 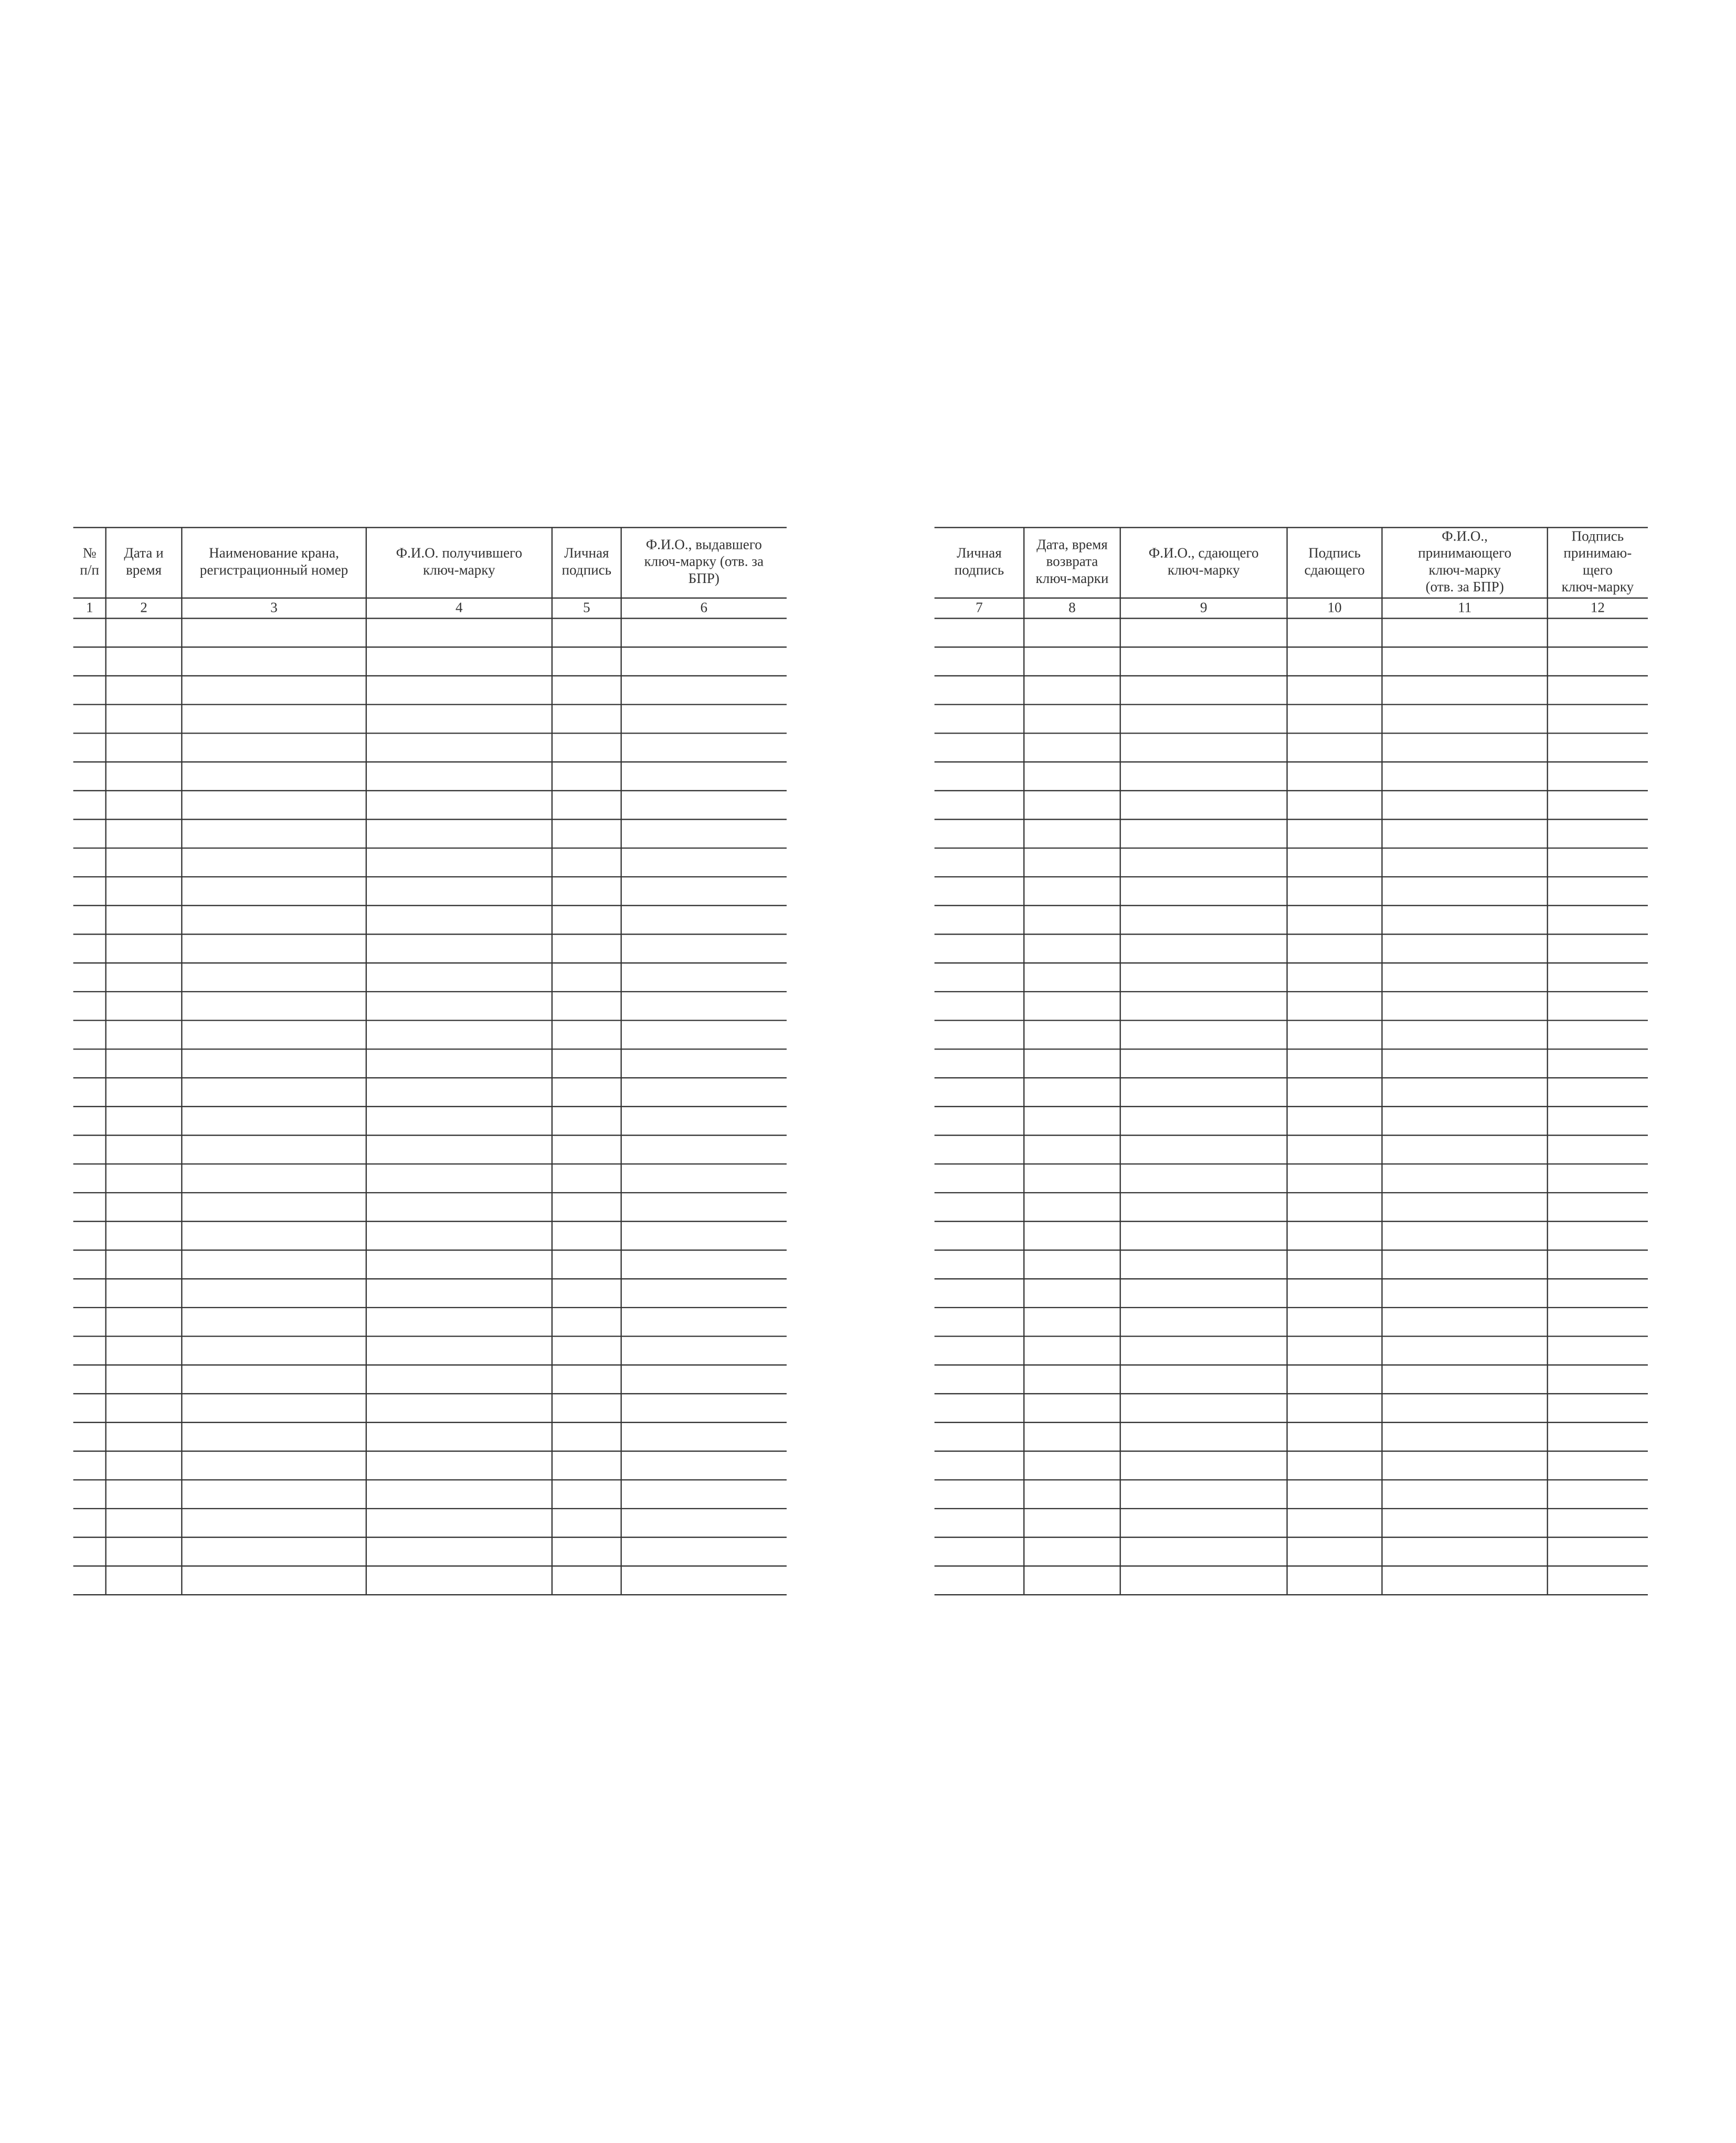 What do you see at coordinates (704, 608) in the screenshot?
I see `column-number: 6` at bounding box center [704, 608].